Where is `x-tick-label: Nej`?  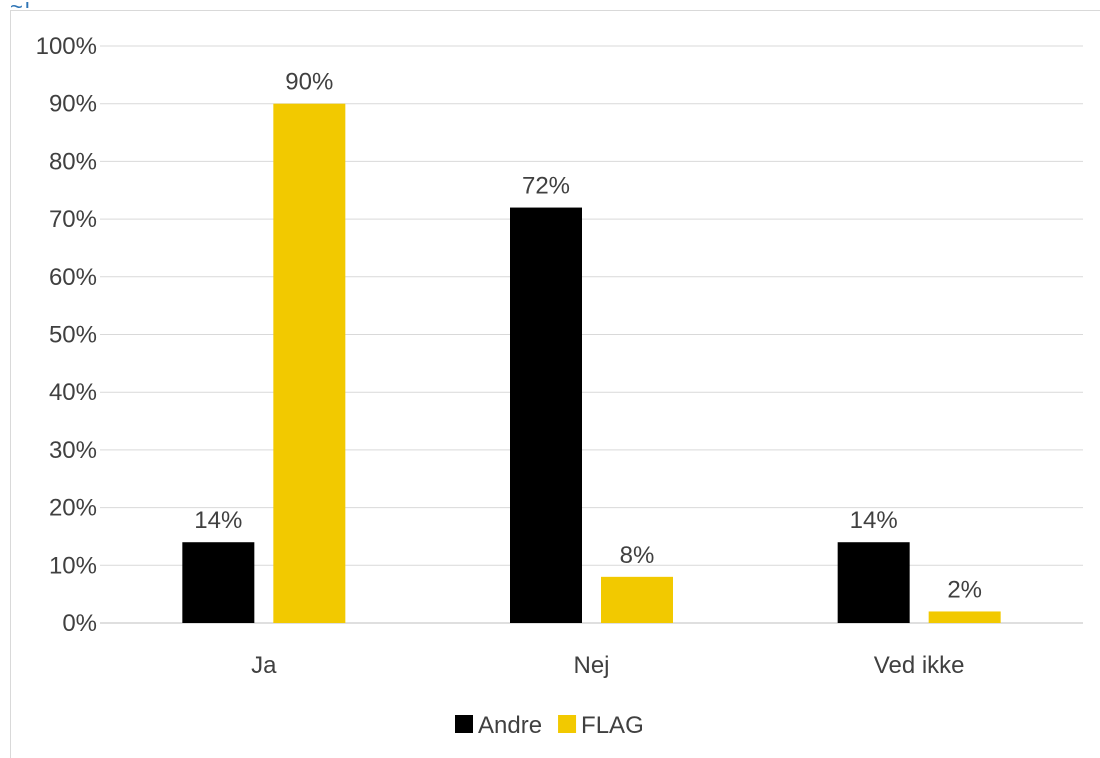 x-tick-label: Nej is located at coordinates (591, 665).